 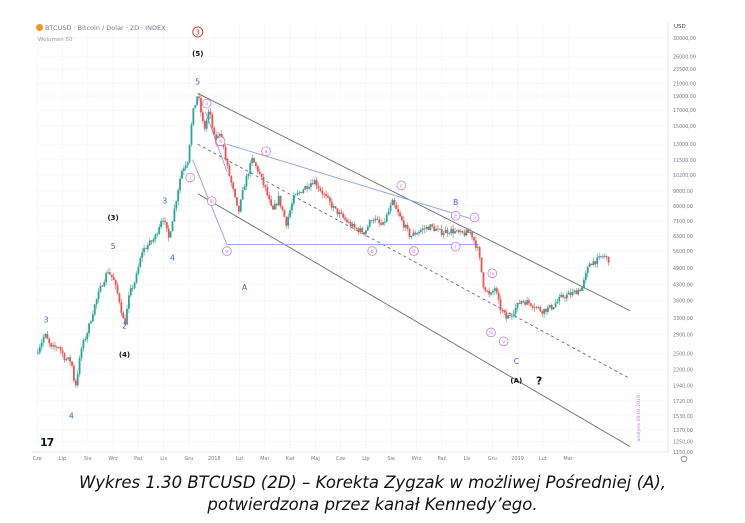 What do you see at coordinates (197, 54) in the screenshot?
I see `wave-label-intermediate: (5)` at bounding box center [197, 54].